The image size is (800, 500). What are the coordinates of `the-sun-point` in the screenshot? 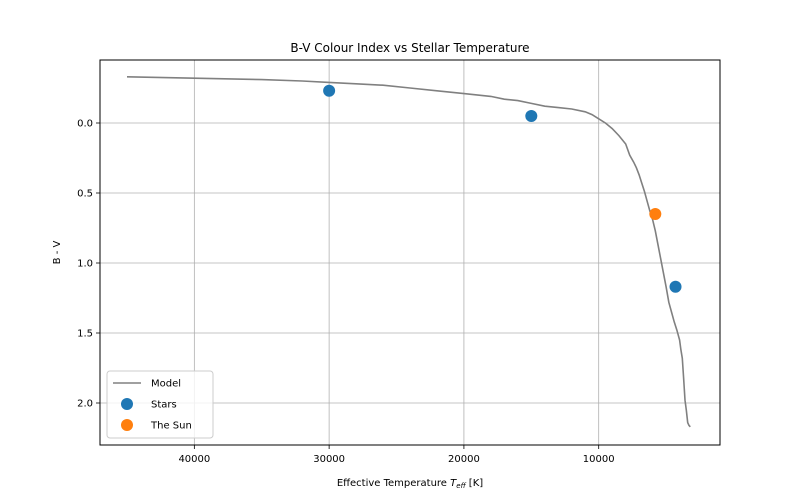 It's located at (655, 214).